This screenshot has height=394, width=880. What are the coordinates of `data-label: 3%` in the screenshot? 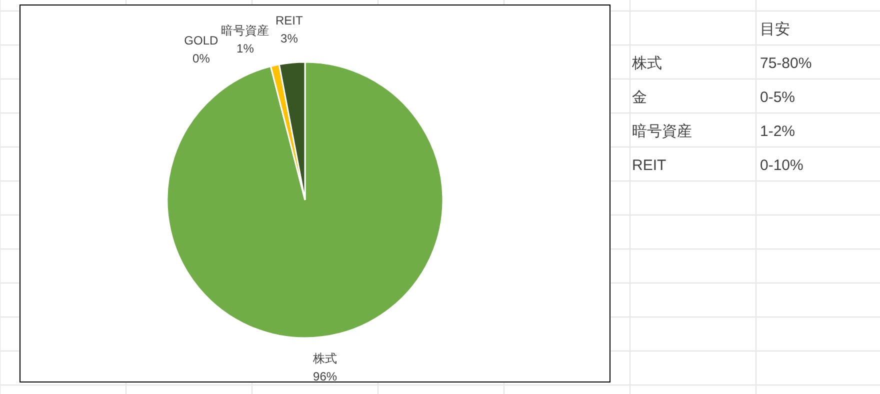 It's located at (289, 39).